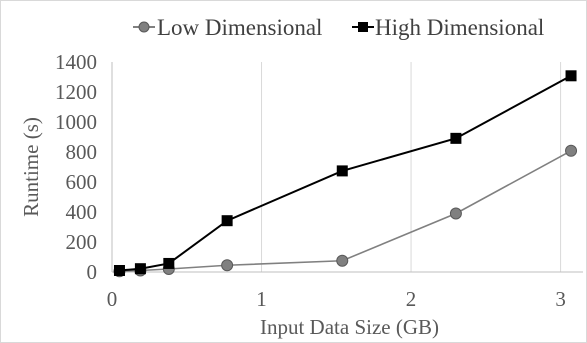 The height and width of the screenshot is (343, 587). What do you see at coordinates (82, 242) in the screenshot?
I see `y-tick-200: 200` at bounding box center [82, 242].